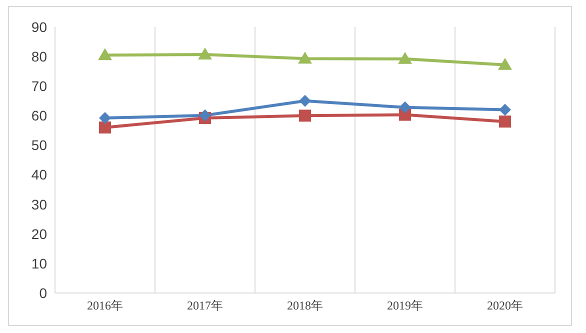 Image resolution: width=586 pixels, height=333 pixels. What do you see at coordinates (39, 263) in the screenshot?
I see `y-tick-label: 10` at bounding box center [39, 263].